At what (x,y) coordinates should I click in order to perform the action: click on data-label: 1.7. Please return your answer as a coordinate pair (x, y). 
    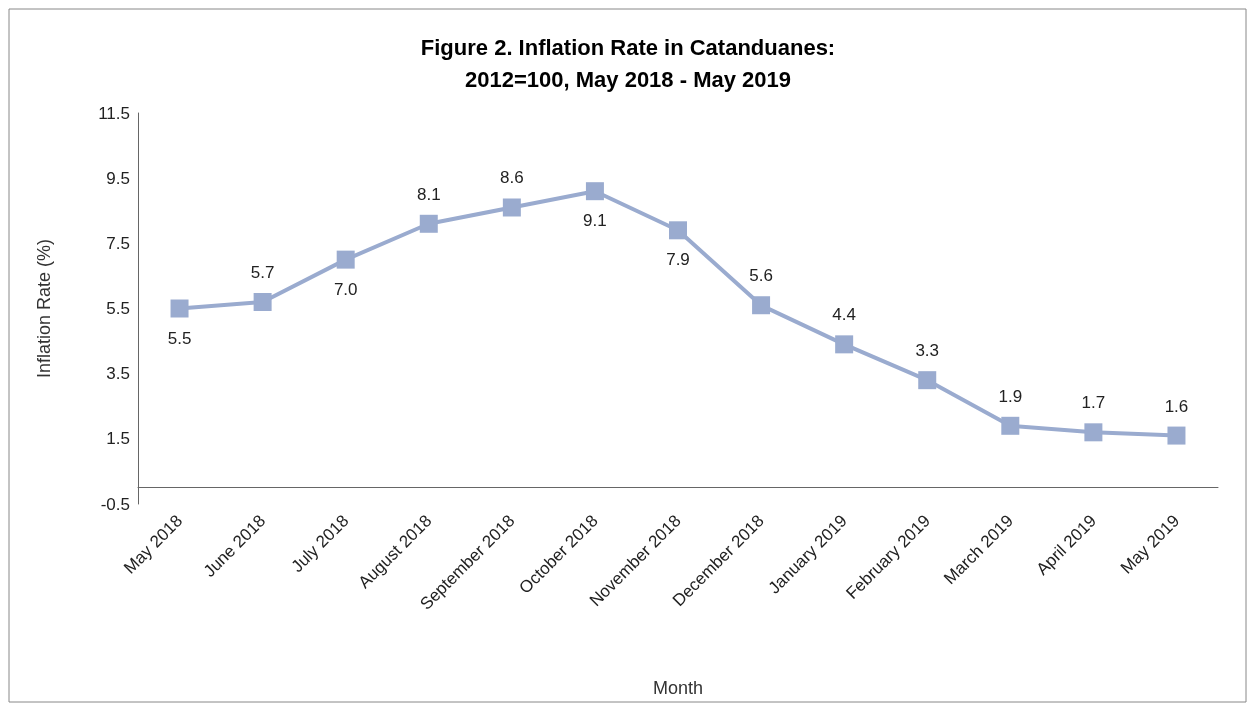
    Looking at the image, I should click on (1093, 403).